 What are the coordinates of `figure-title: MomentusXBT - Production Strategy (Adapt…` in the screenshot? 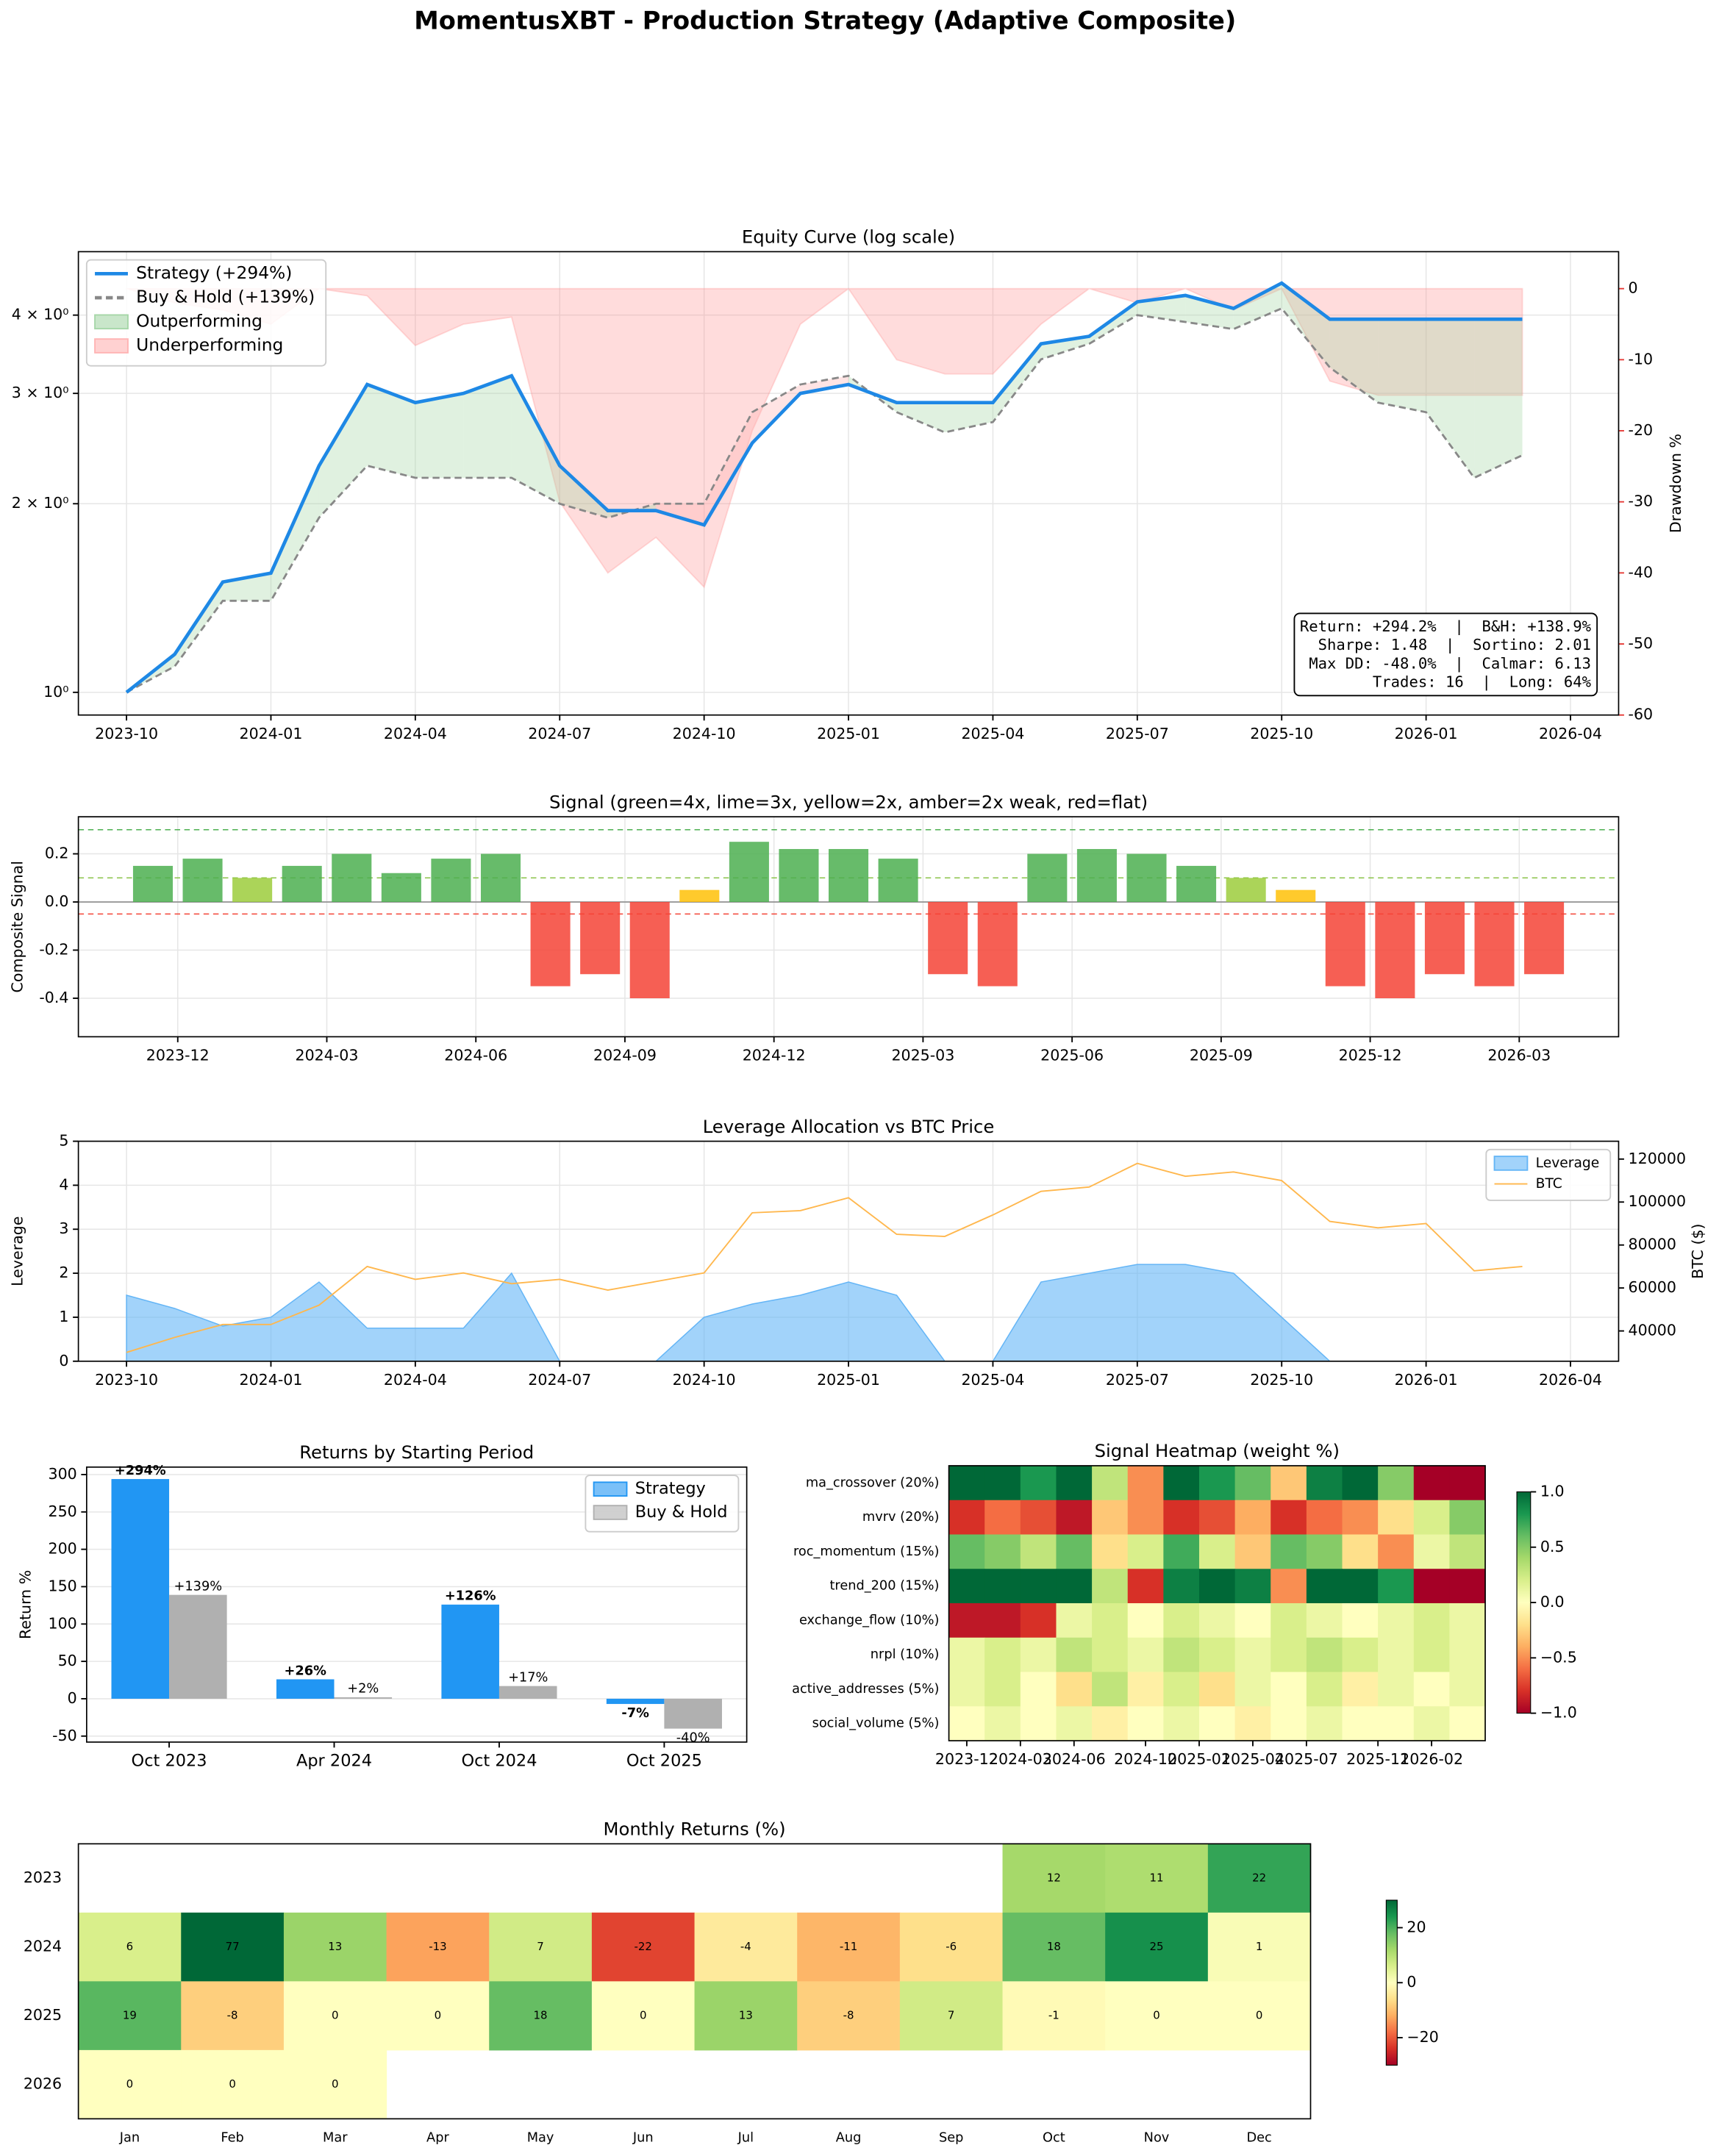 It's located at (825, 21).